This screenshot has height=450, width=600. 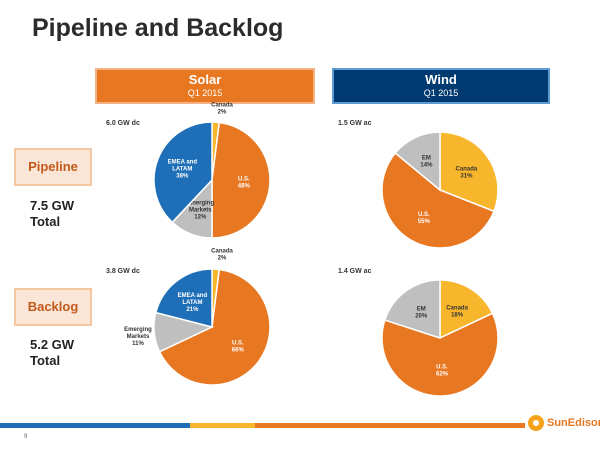 I want to click on wind-header-period: Q1 2015, so click(x=441, y=93).